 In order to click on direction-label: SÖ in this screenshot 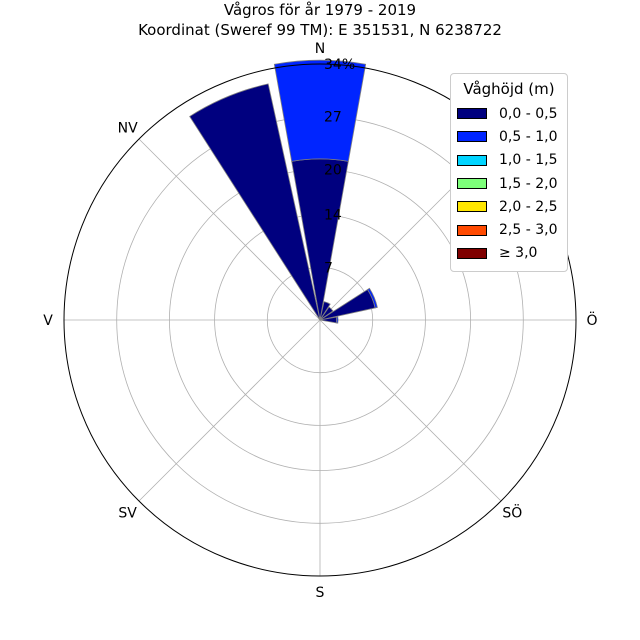, I will do `click(512, 512)`.